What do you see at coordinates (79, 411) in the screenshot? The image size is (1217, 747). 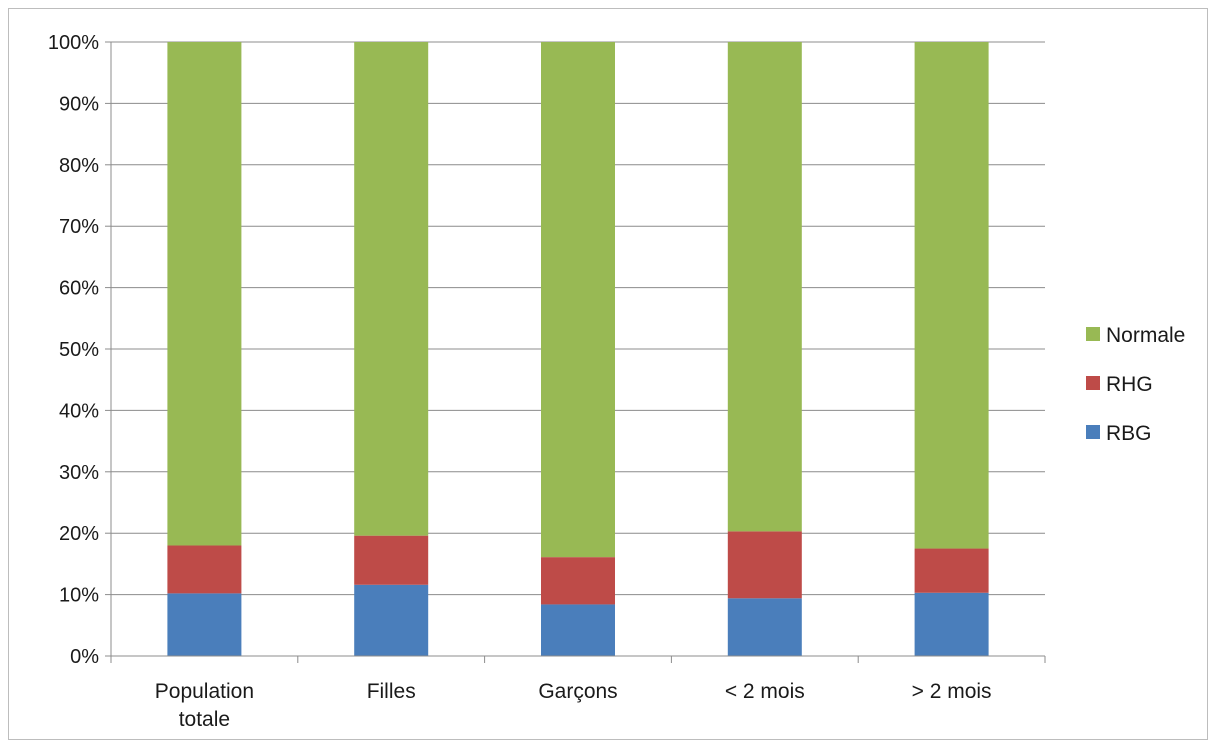 I see `y-tick-label: 40%` at bounding box center [79, 411].